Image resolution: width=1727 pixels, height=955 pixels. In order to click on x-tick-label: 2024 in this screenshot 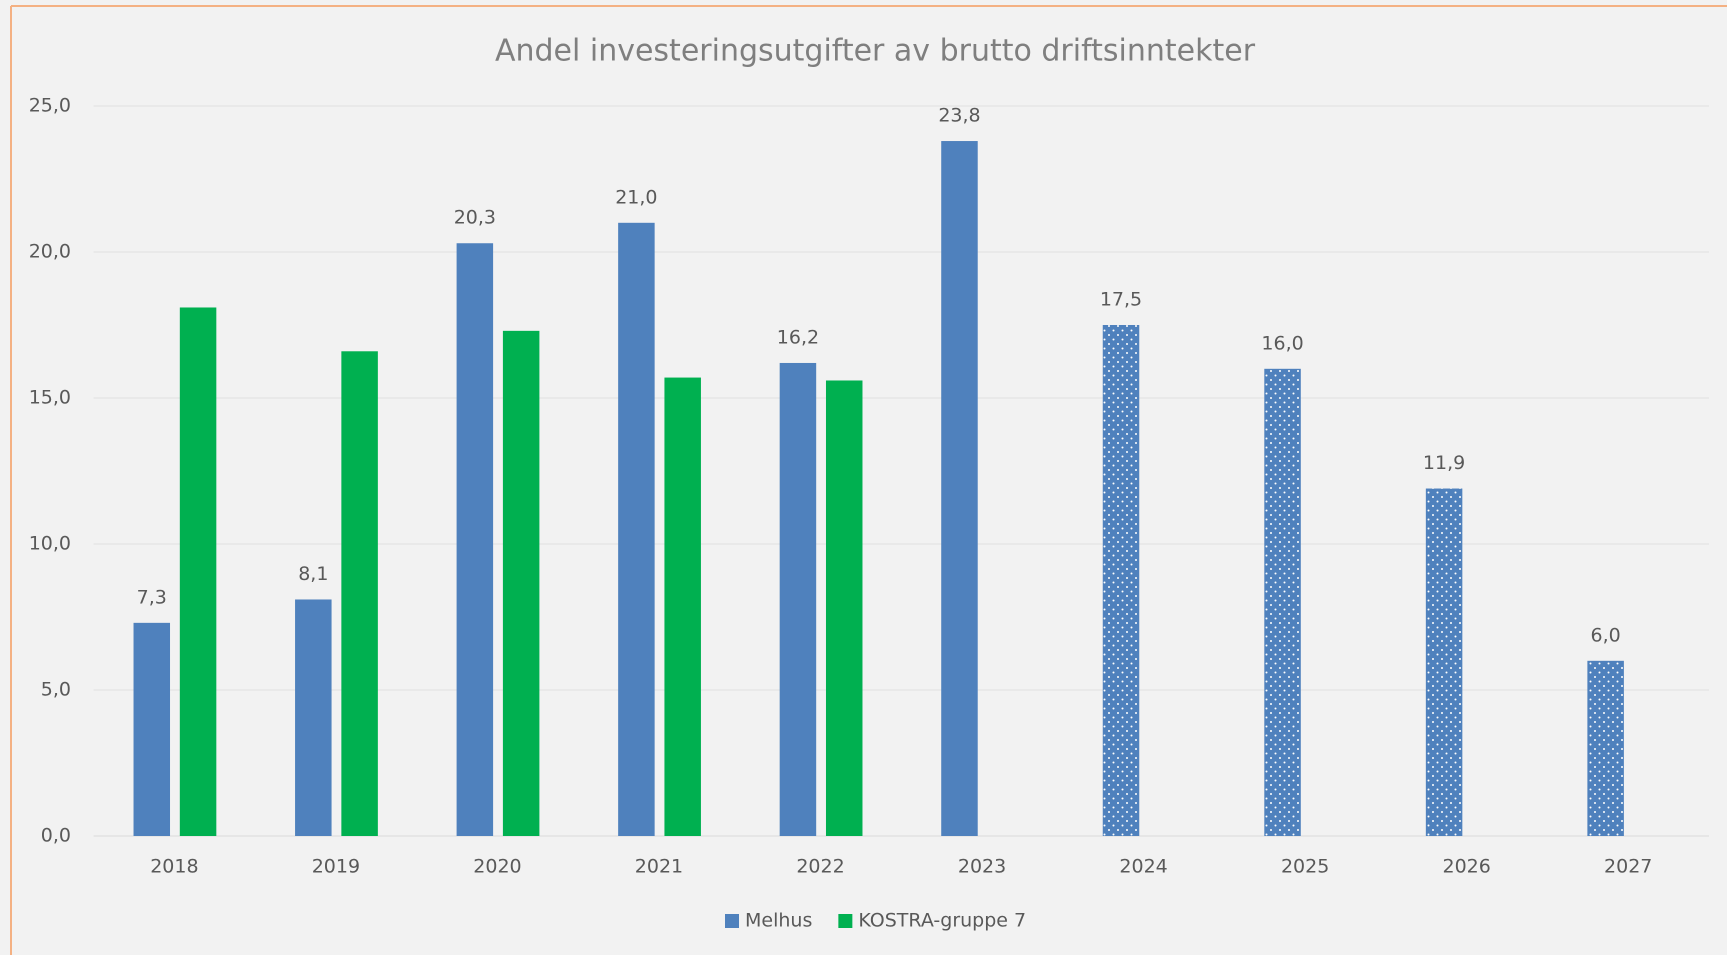, I will do `click(1143, 867)`.